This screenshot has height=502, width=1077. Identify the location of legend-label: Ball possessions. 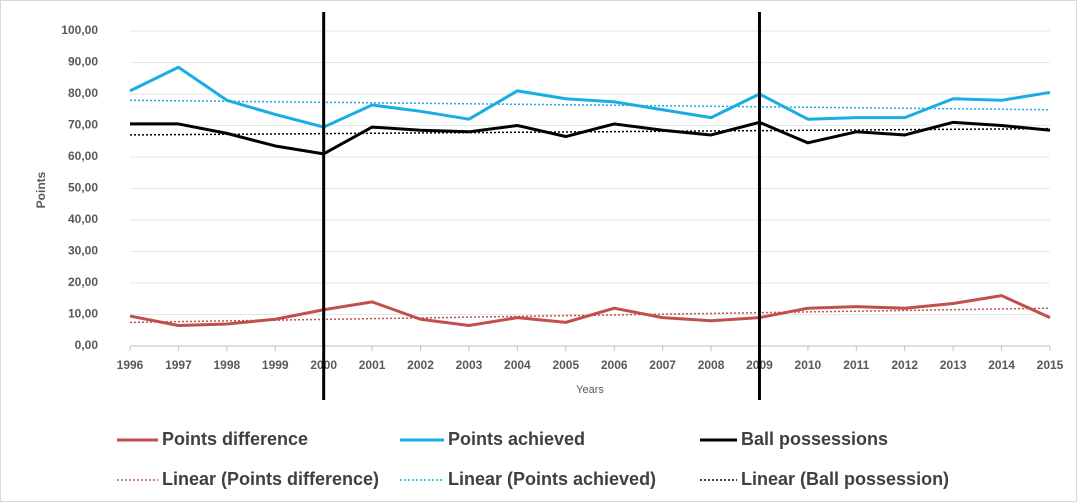
(814, 439).